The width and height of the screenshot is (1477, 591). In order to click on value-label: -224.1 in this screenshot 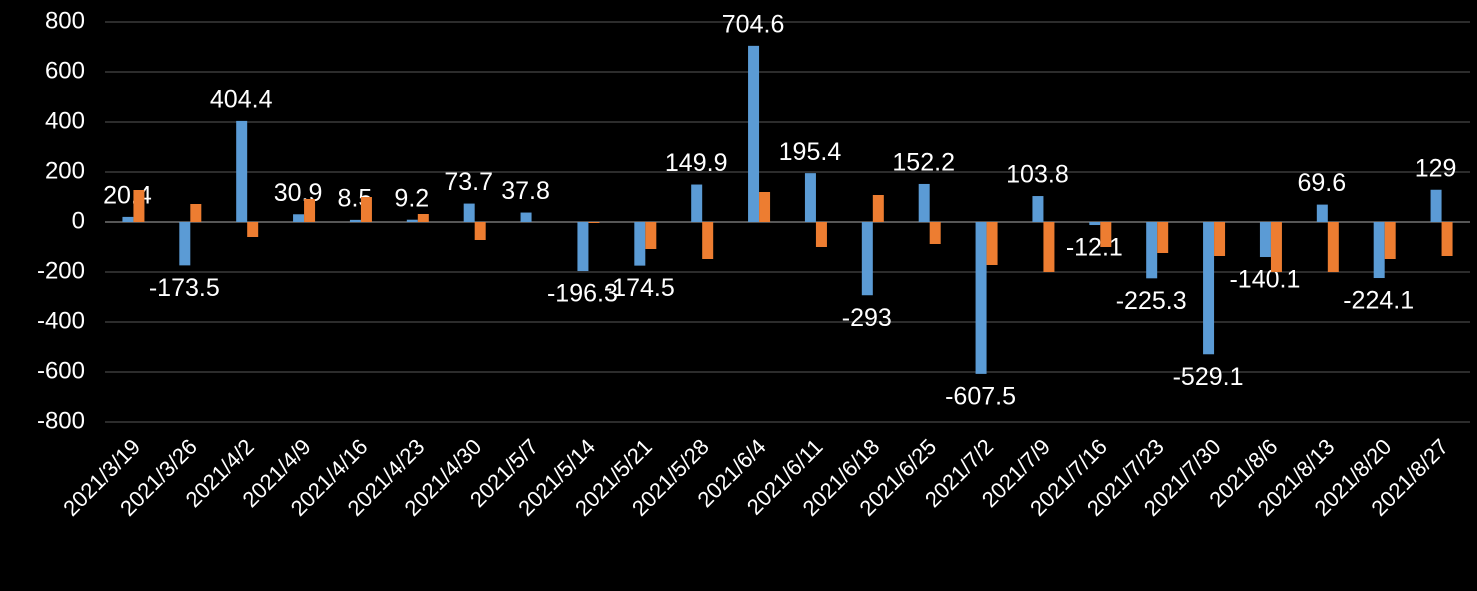, I will do `click(1378, 301)`.